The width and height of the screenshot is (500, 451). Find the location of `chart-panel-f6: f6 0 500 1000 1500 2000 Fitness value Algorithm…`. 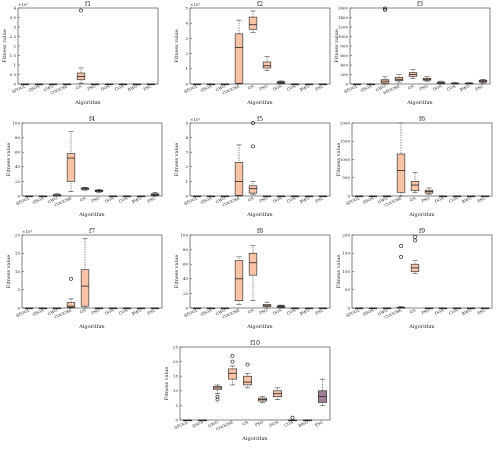

chart-panel-f6: f6 0 500 1000 1500 2000 Fitness value Algorithm… is located at coordinates (414, 167).